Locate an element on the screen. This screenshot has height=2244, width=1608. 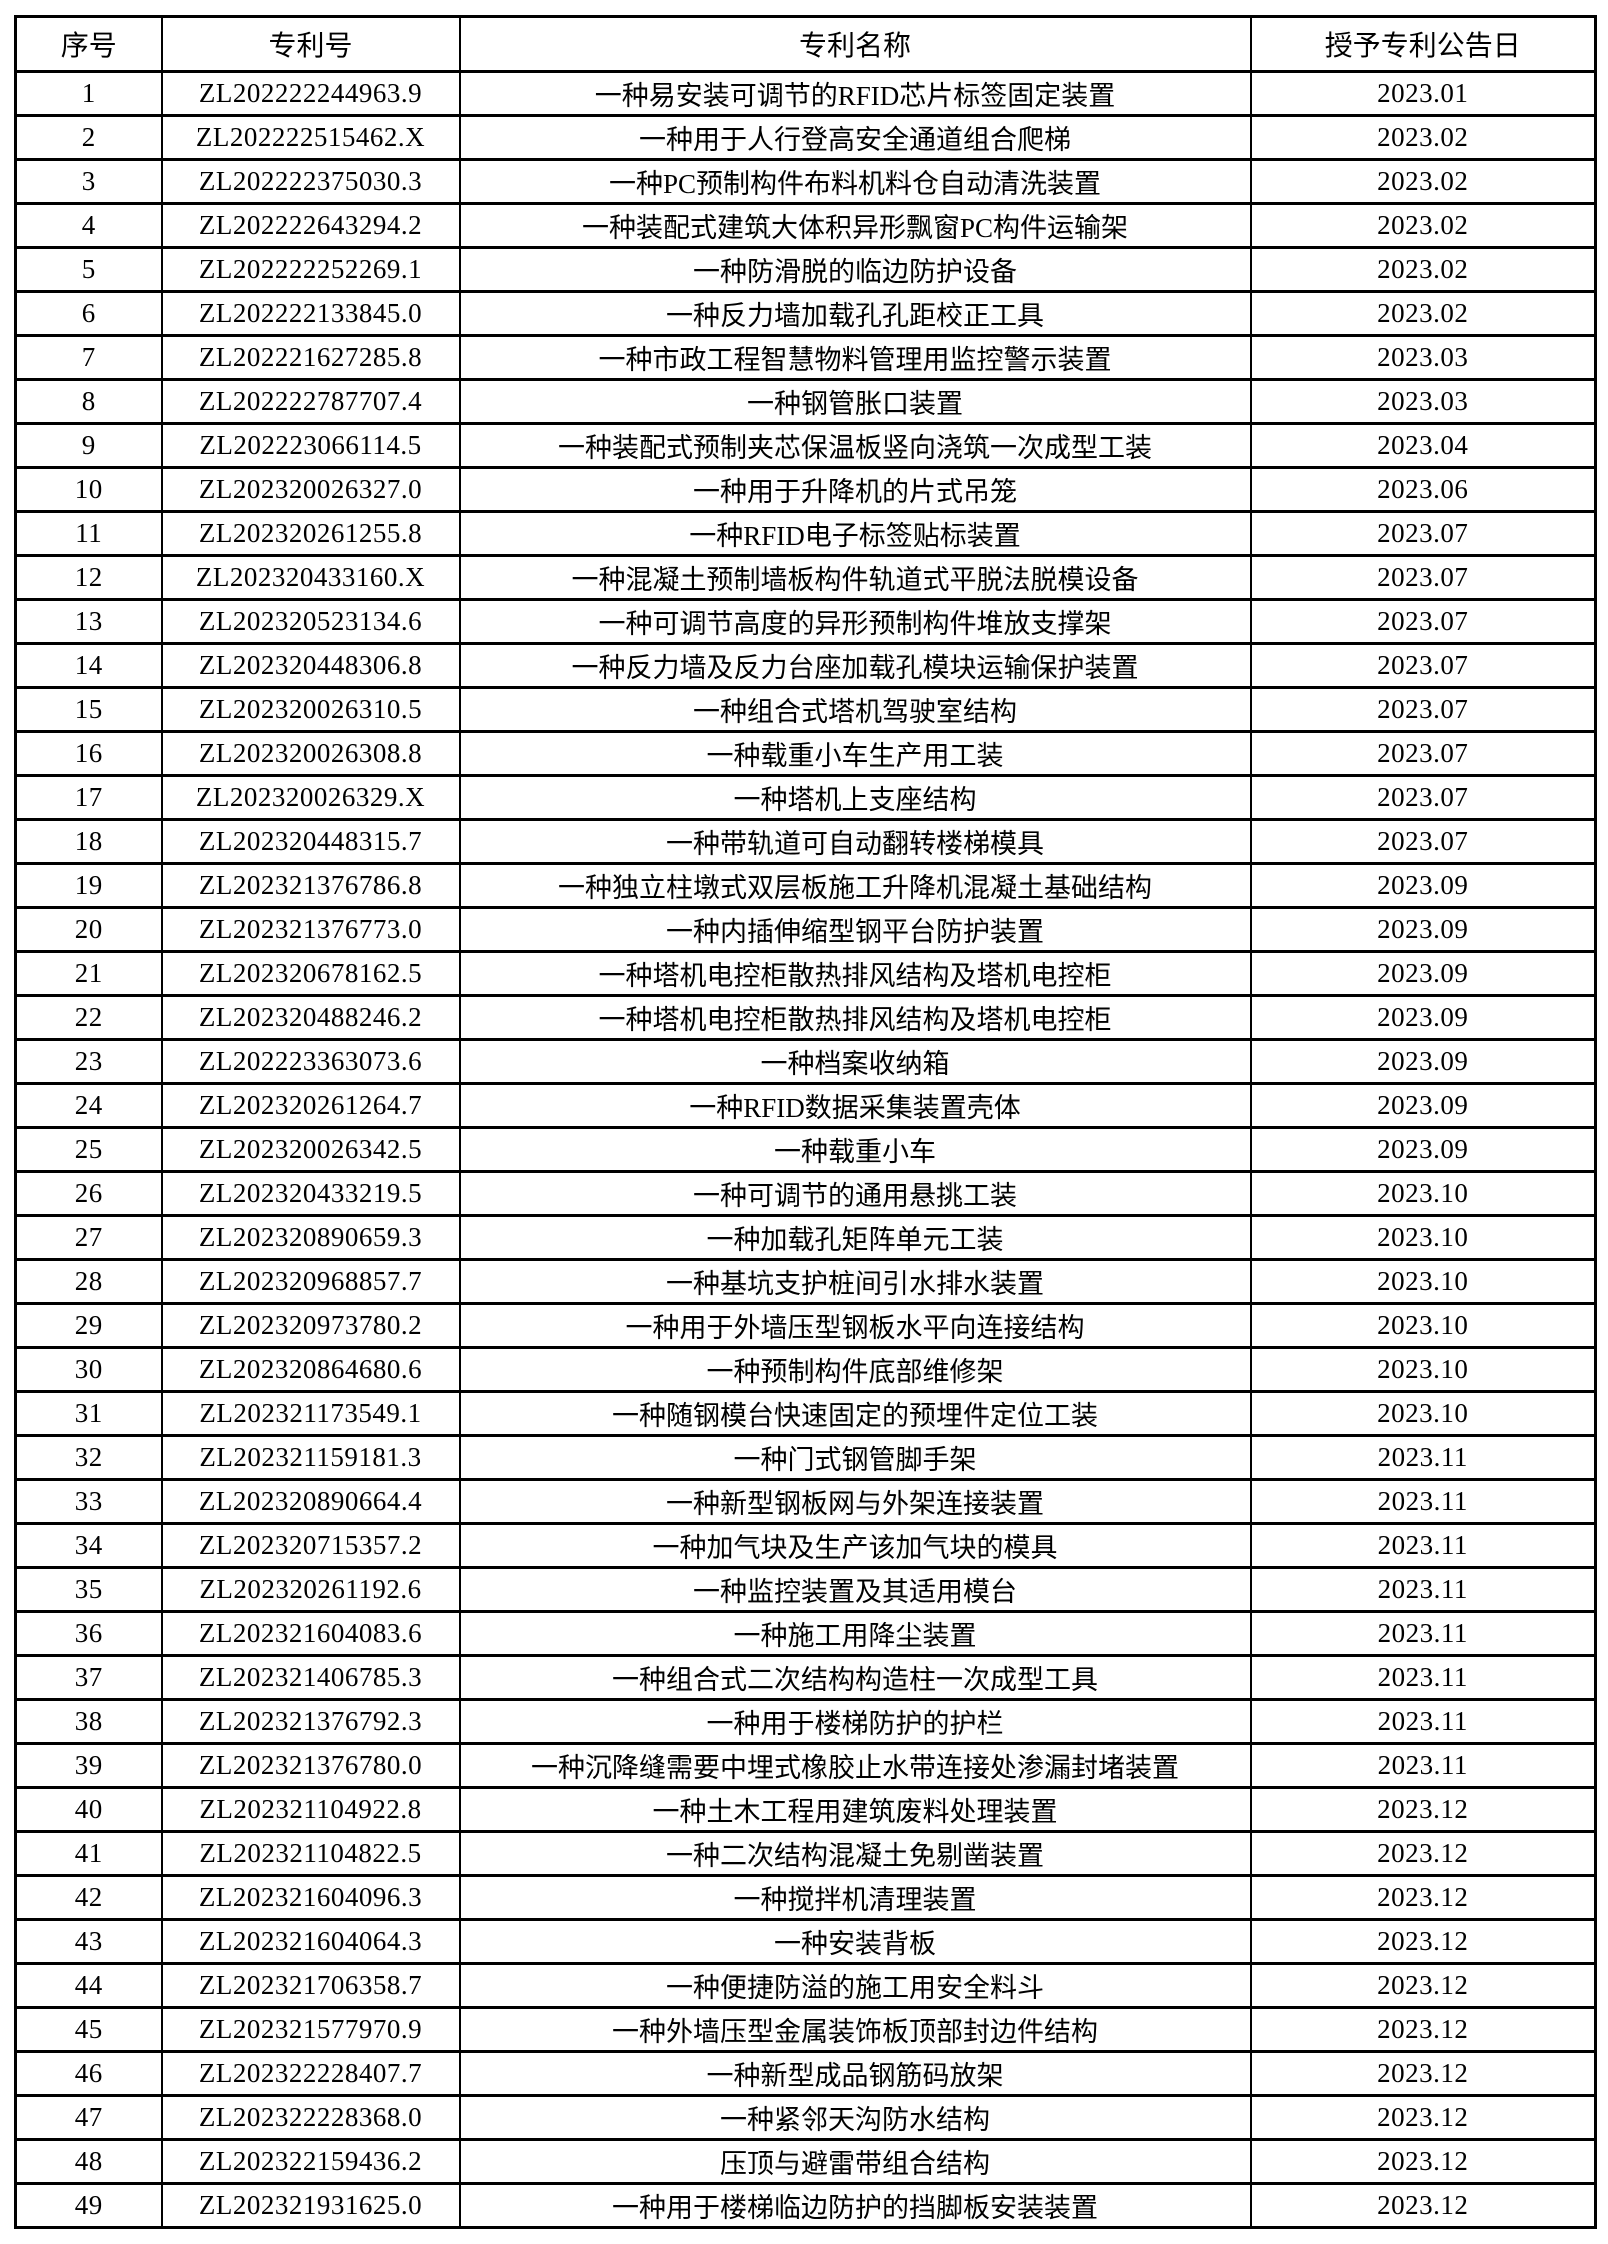
header-patent-name: 专利名称 is located at coordinates (855, 44).